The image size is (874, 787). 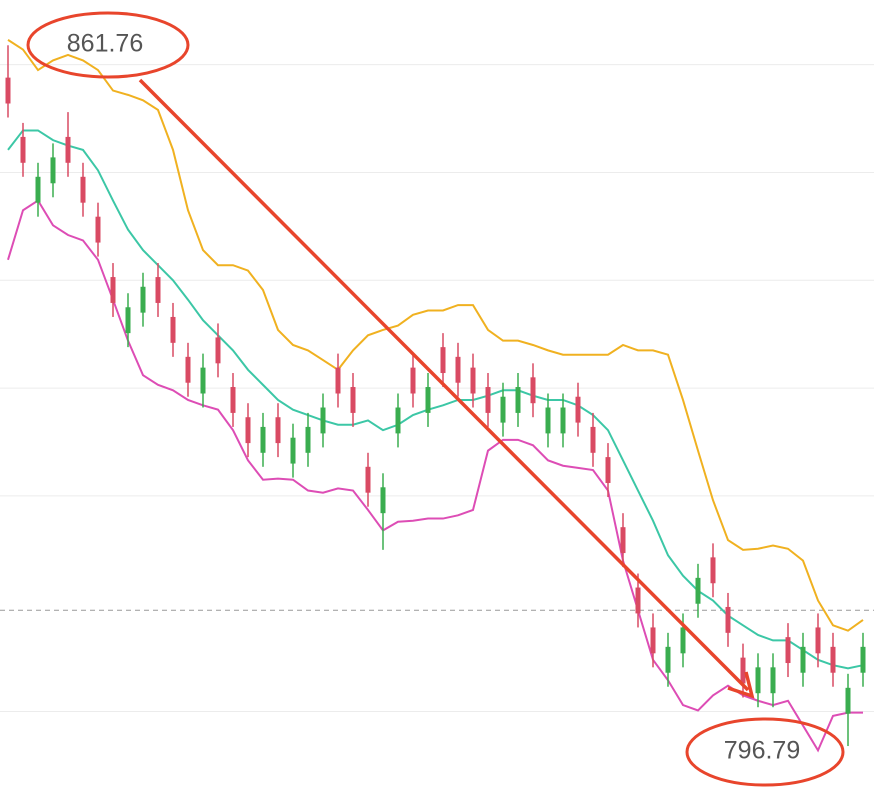 What do you see at coordinates (105, 44) in the screenshot?
I see `annotation-label: 861.76` at bounding box center [105, 44].